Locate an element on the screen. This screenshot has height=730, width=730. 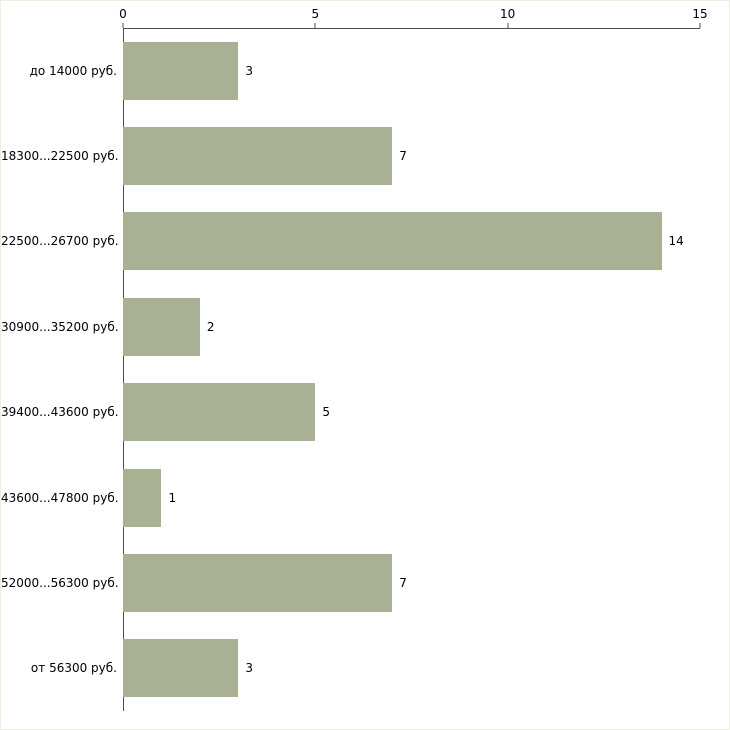
category-label: 22500...26700 руб. is located at coordinates (60, 241).